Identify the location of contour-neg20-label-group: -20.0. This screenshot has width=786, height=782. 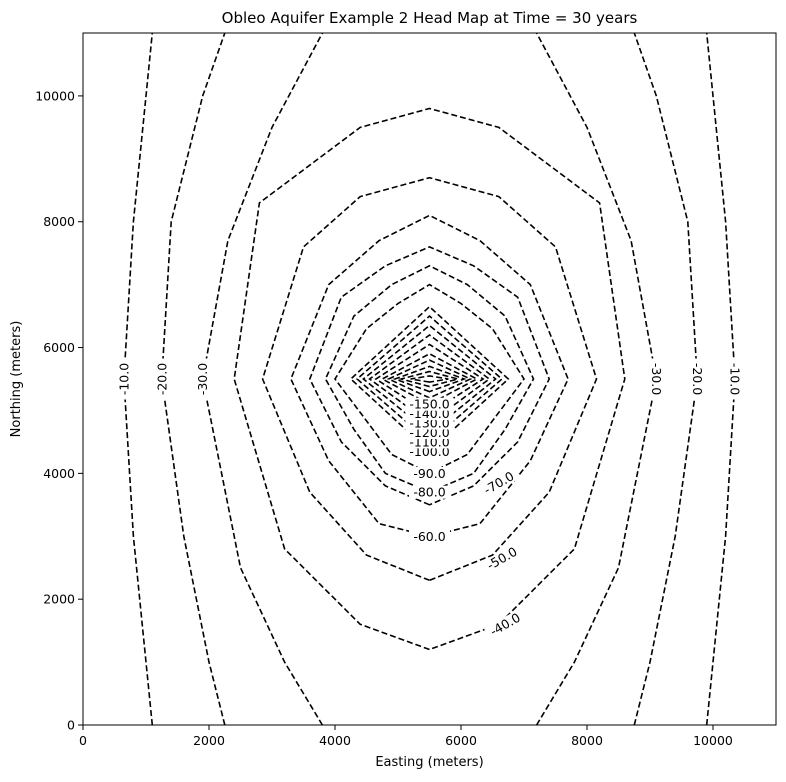
(161, 379).